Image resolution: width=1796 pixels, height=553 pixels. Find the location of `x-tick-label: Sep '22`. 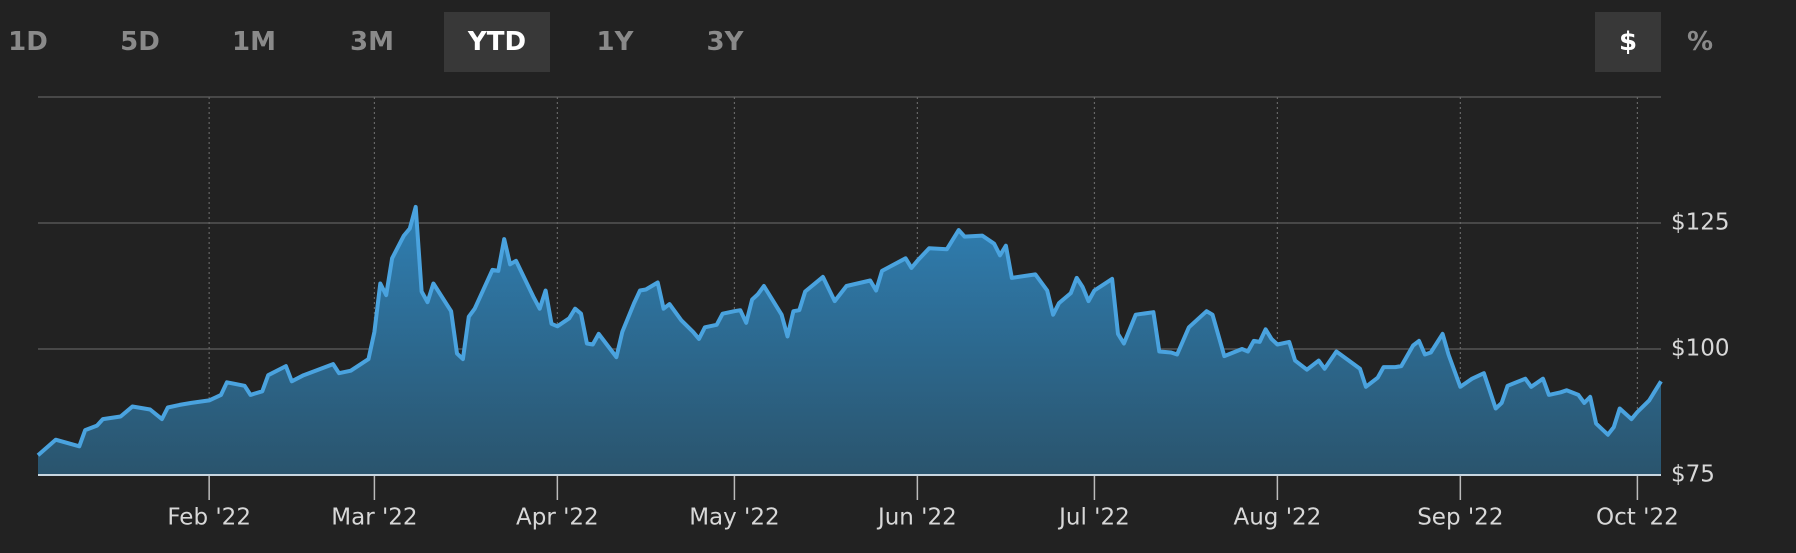

x-tick-label: Sep '22 is located at coordinates (1460, 518).